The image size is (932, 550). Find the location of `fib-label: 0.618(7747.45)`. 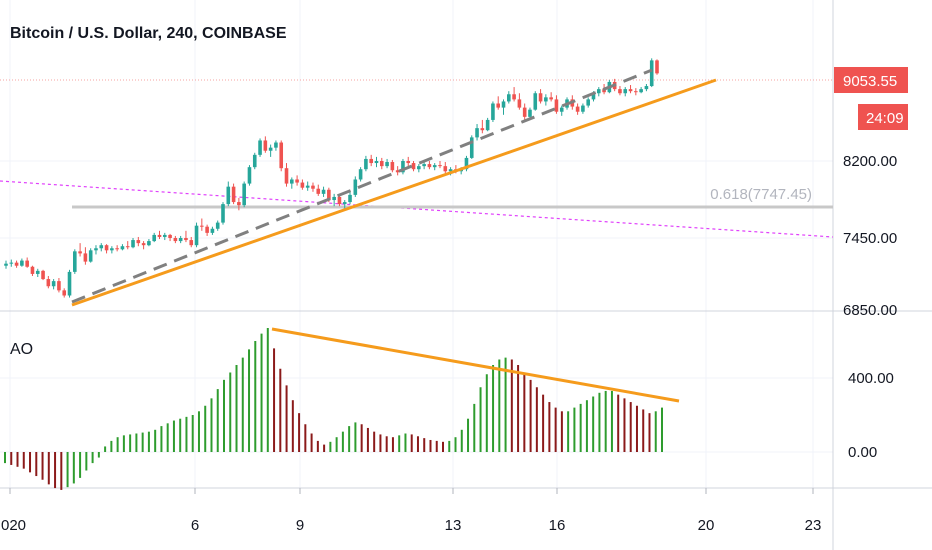

fib-label: 0.618(7747.45) is located at coordinates (761, 194).